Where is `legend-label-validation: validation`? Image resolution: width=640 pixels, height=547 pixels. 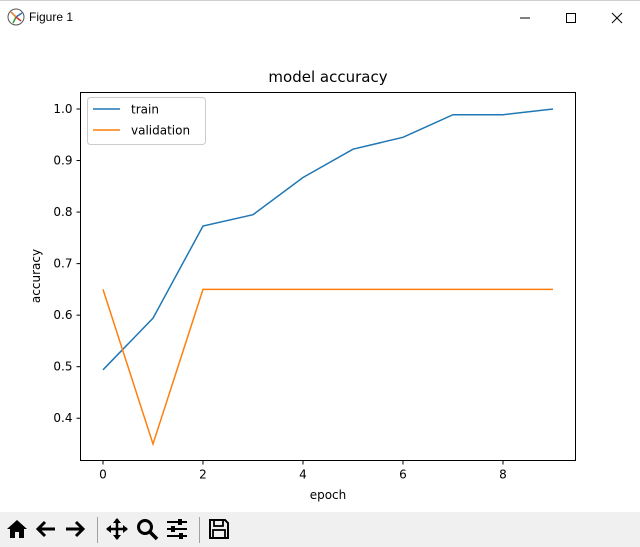 legend-label-validation: validation is located at coordinates (160, 131).